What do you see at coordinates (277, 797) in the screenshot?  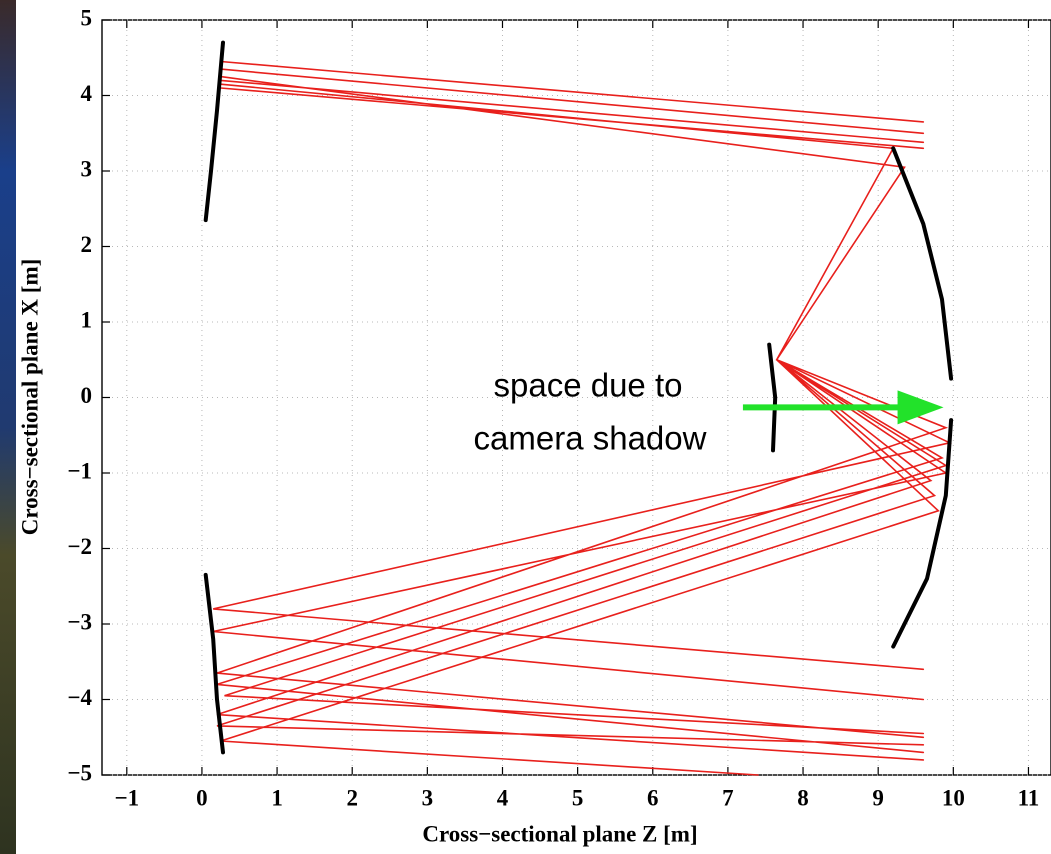 I see `x-tick-label: 1` at bounding box center [277, 797].